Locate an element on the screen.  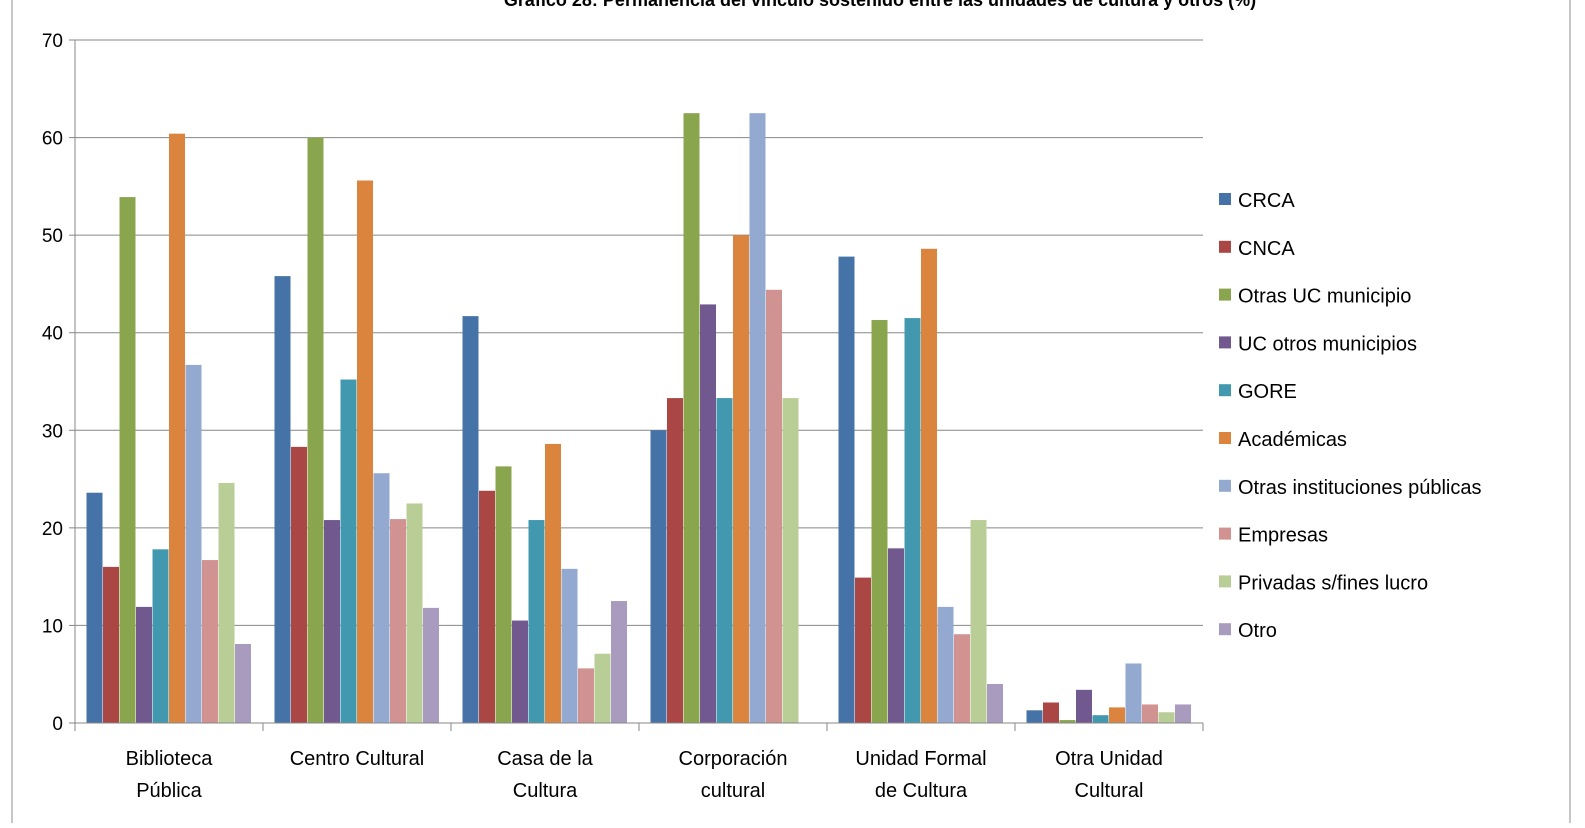
legend-label: Académicas is located at coordinates (1292, 440).